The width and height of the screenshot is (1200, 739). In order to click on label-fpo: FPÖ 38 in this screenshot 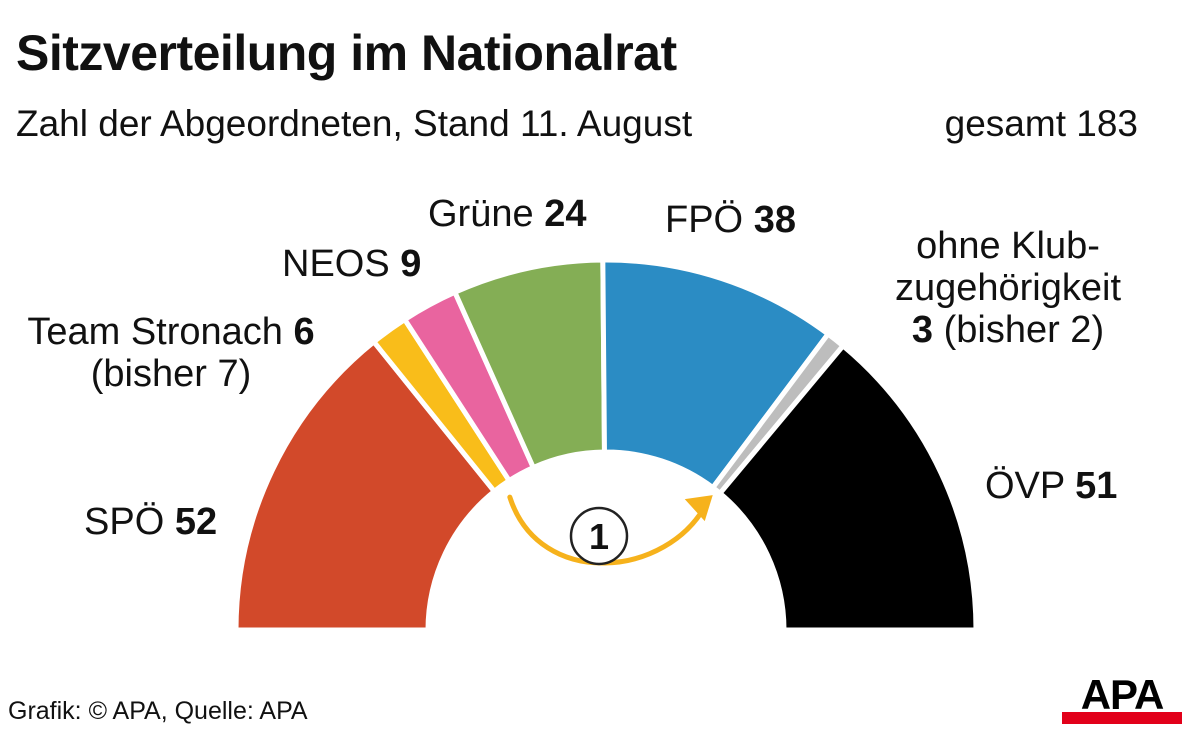, I will do `click(730, 220)`.